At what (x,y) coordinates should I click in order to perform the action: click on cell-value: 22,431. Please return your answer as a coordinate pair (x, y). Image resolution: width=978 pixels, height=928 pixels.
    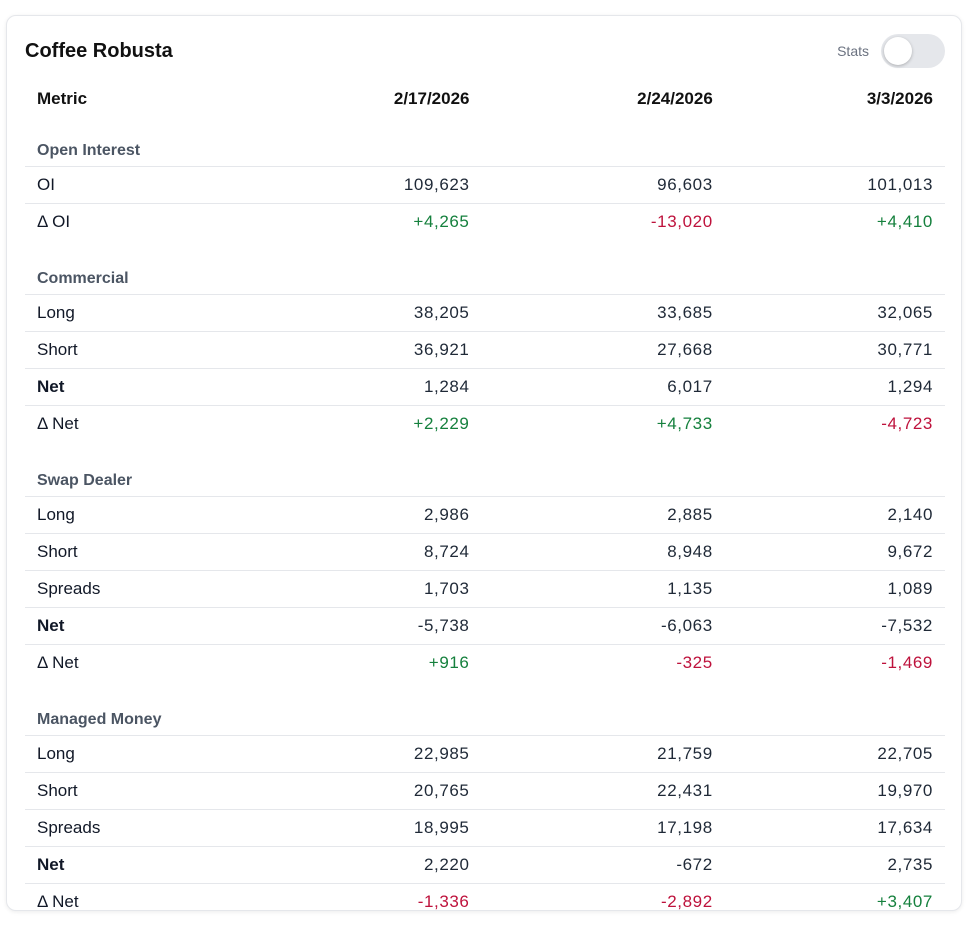
    Looking at the image, I should click on (603, 791).